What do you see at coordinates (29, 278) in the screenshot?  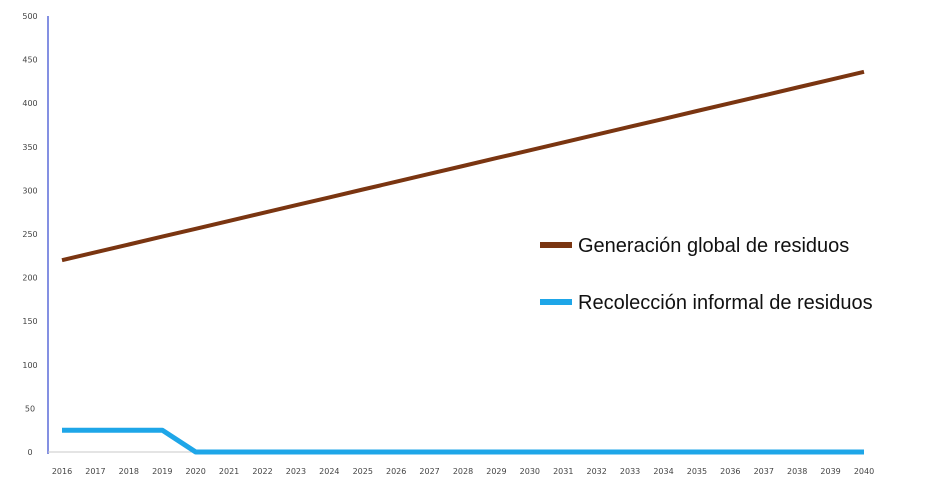 I see `y-tick-label: 200` at bounding box center [29, 278].